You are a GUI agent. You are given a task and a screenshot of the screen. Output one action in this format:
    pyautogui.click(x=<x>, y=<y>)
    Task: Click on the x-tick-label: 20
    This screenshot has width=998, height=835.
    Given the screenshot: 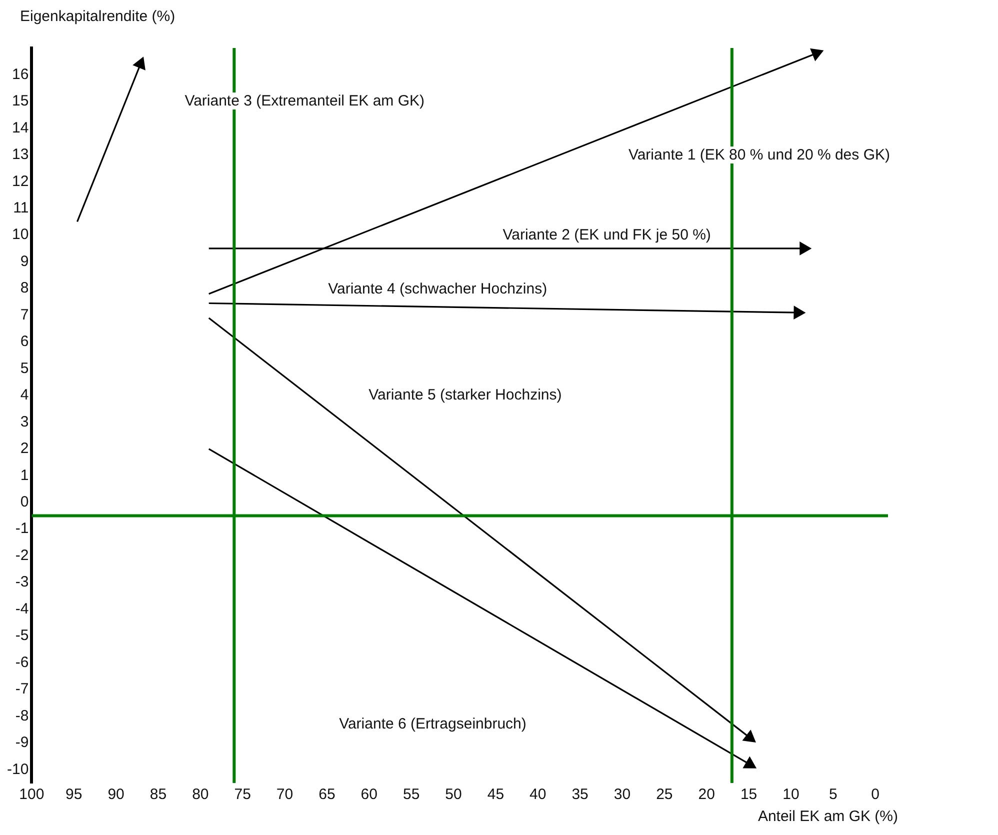 What is the action you would take?
    pyautogui.click(x=706, y=795)
    